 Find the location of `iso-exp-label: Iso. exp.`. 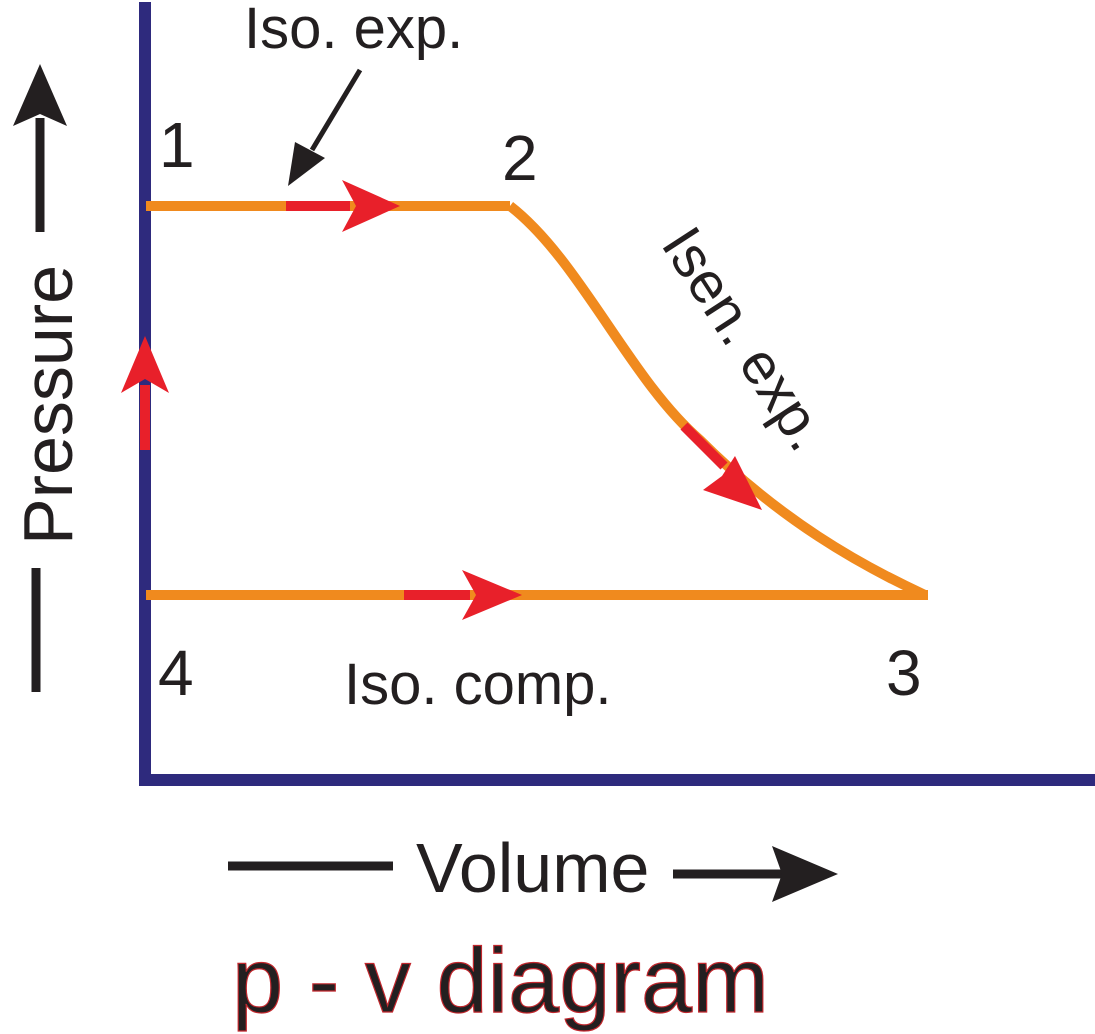

iso-exp-label: Iso. exp. is located at coordinates (353, 30).